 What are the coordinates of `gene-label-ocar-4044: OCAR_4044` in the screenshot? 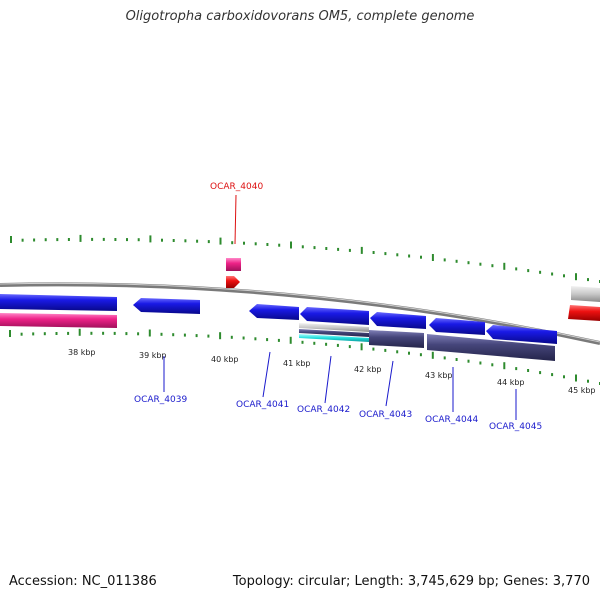 It's located at (451, 420).